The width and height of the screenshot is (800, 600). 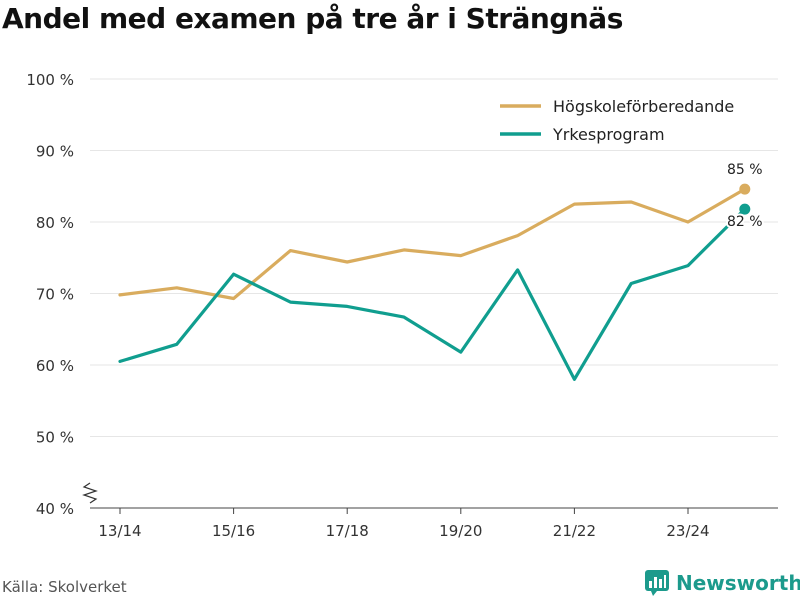 I want to click on legend-background, so click(x=630, y=121).